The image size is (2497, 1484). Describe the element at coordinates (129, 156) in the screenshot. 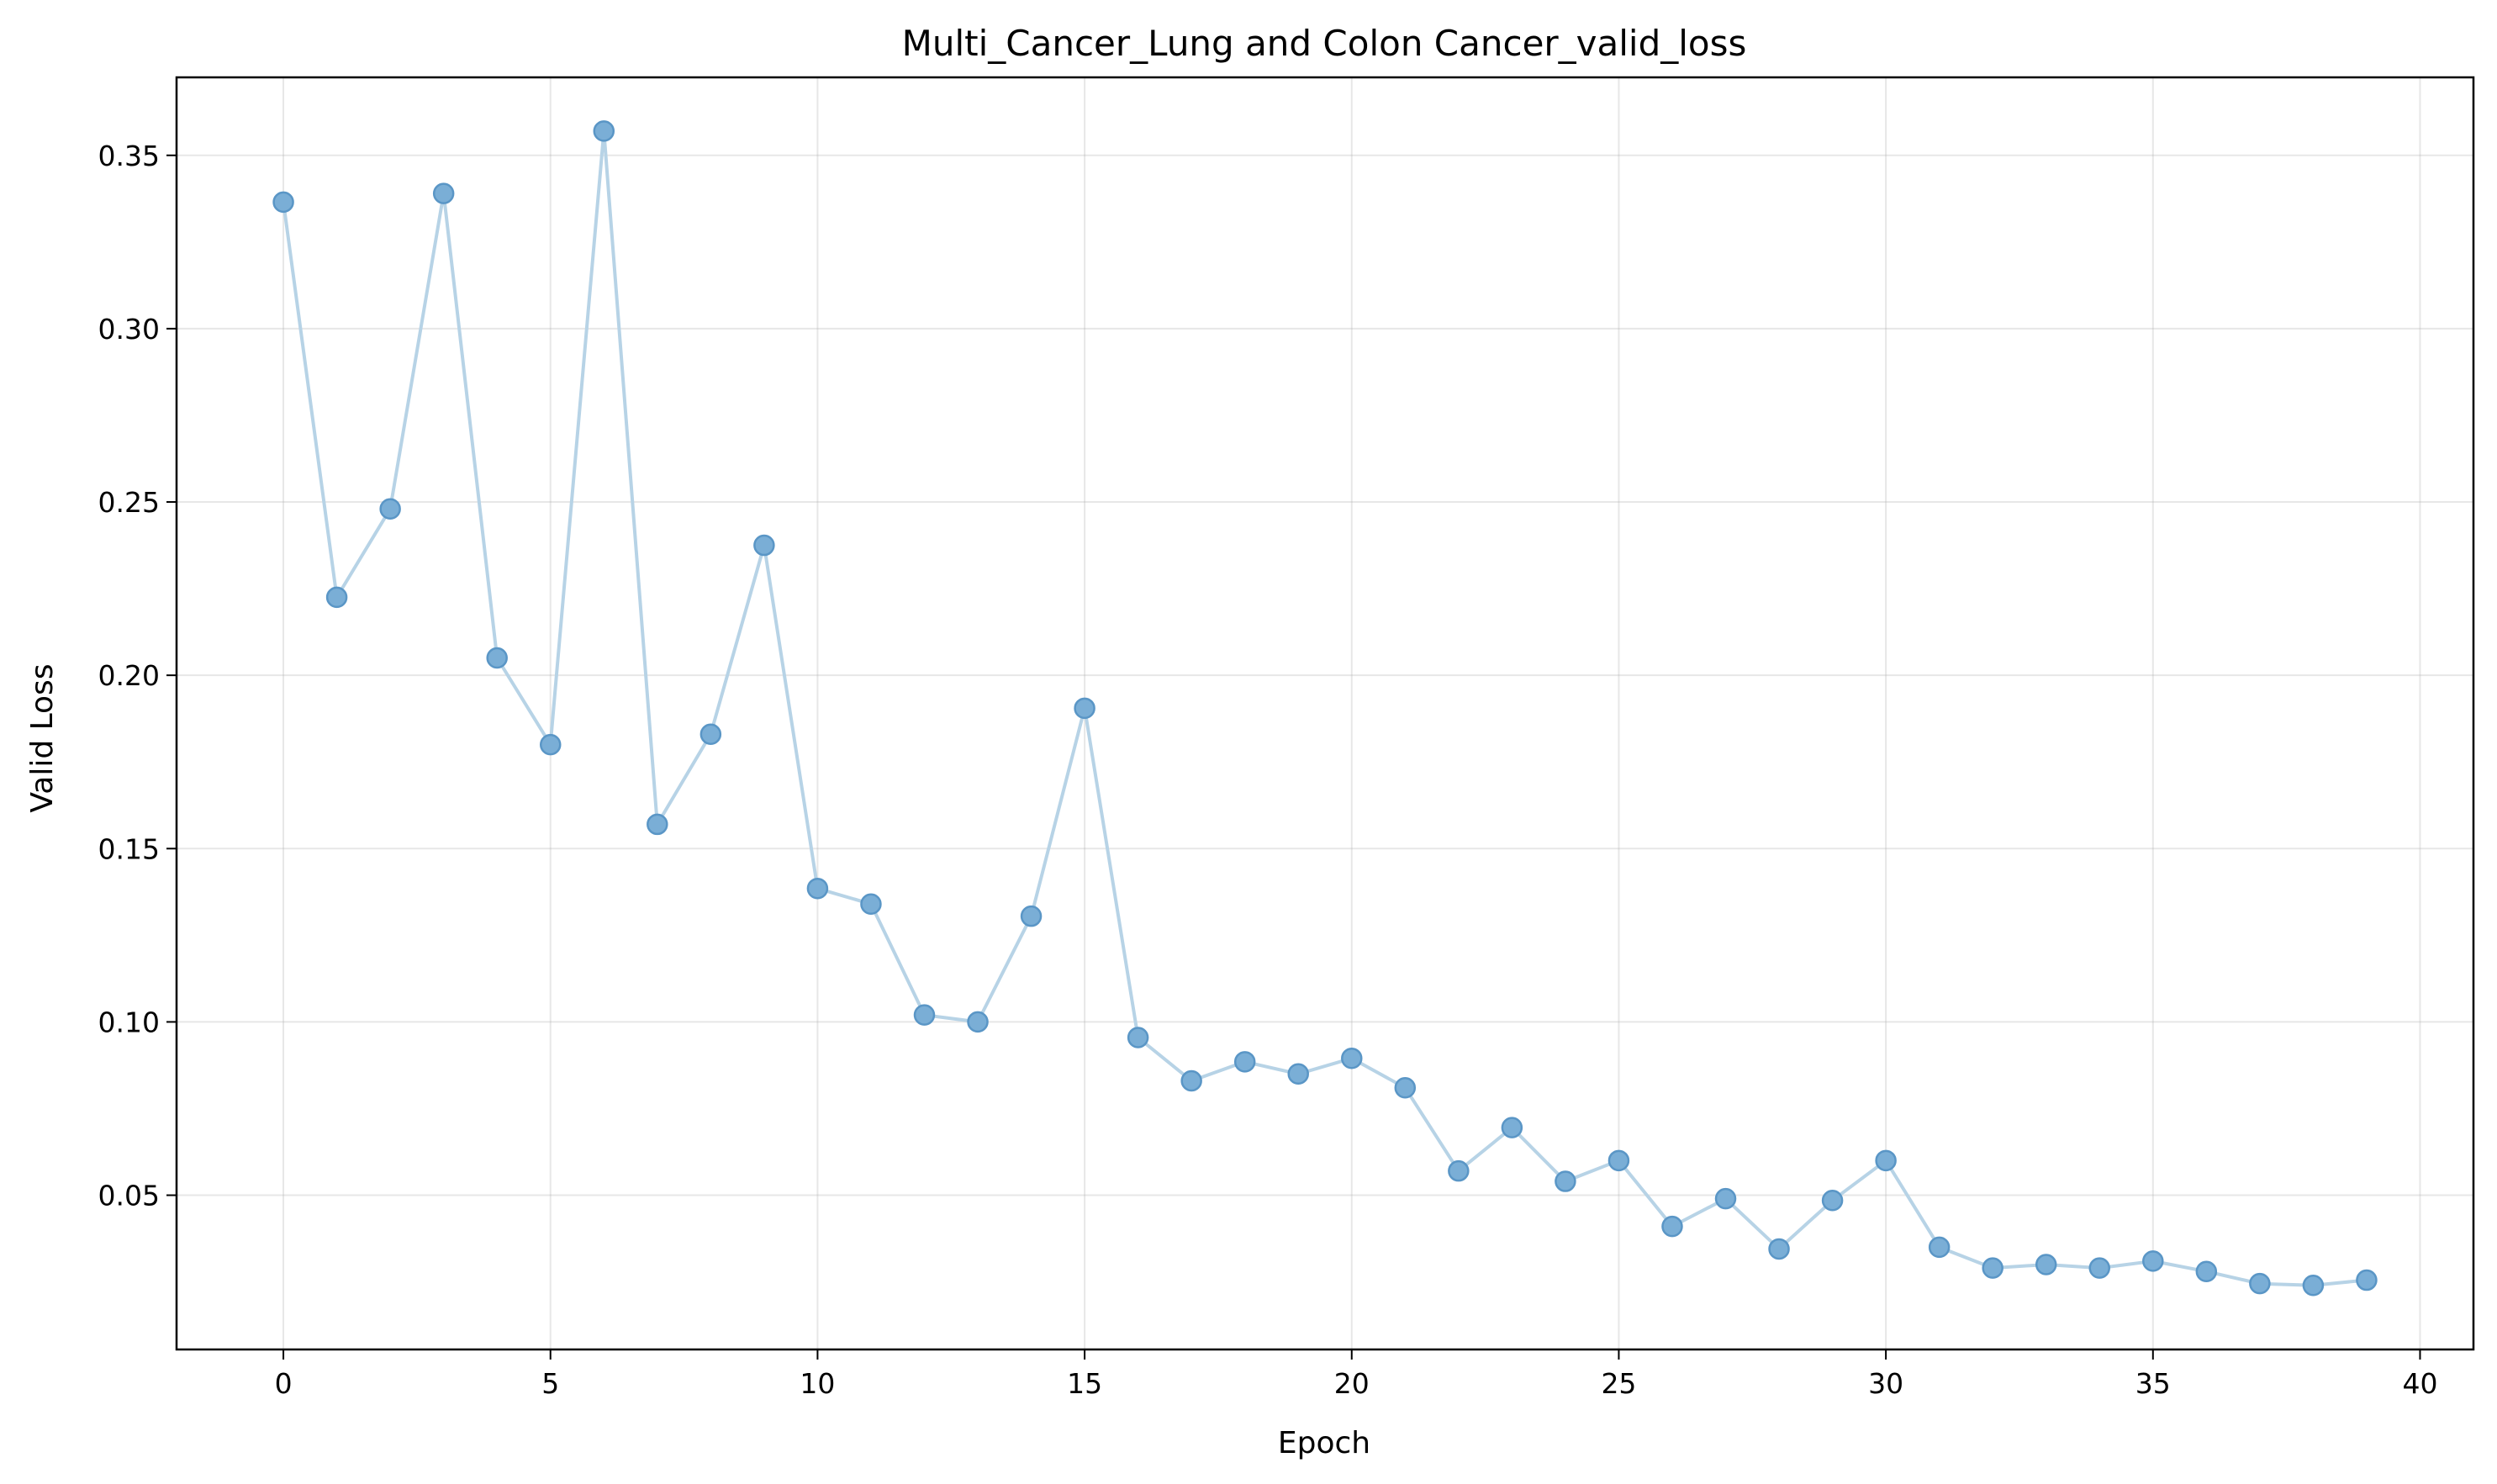

I see `y-tick-label: 0.35` at that location.